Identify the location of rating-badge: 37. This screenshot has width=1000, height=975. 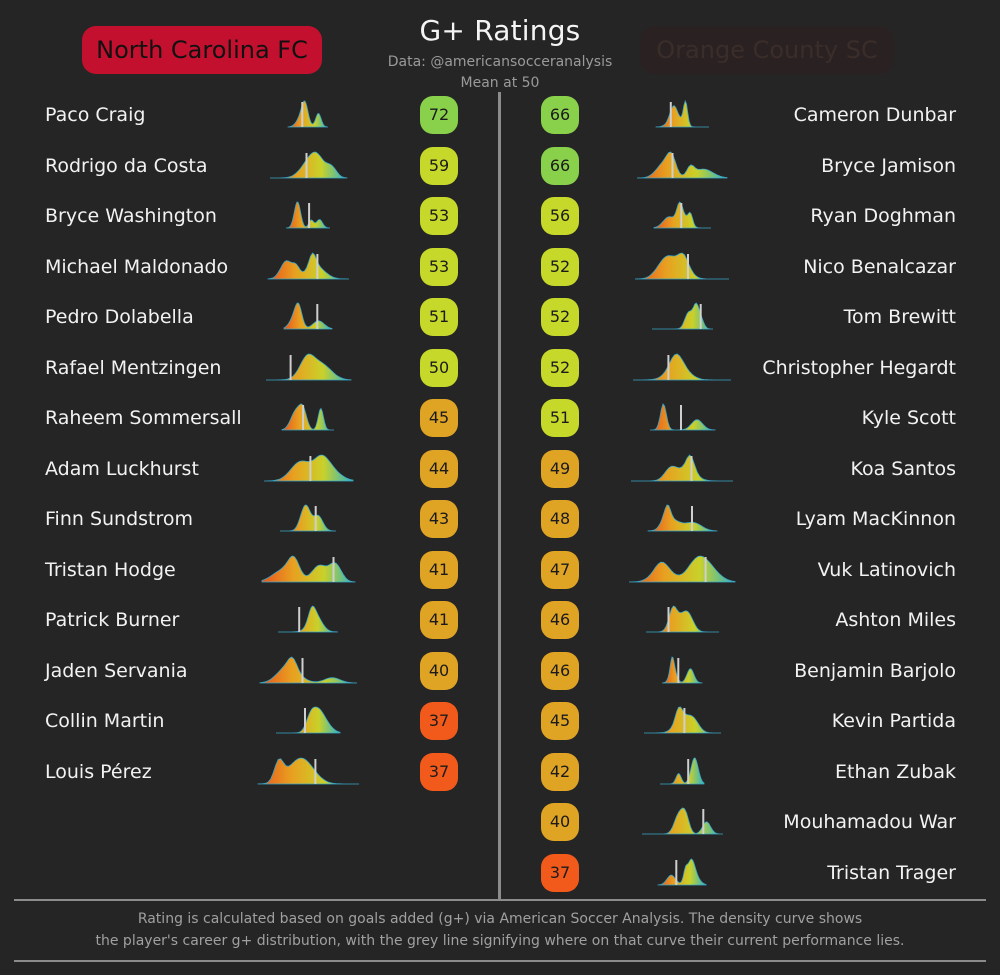
(560, 872).